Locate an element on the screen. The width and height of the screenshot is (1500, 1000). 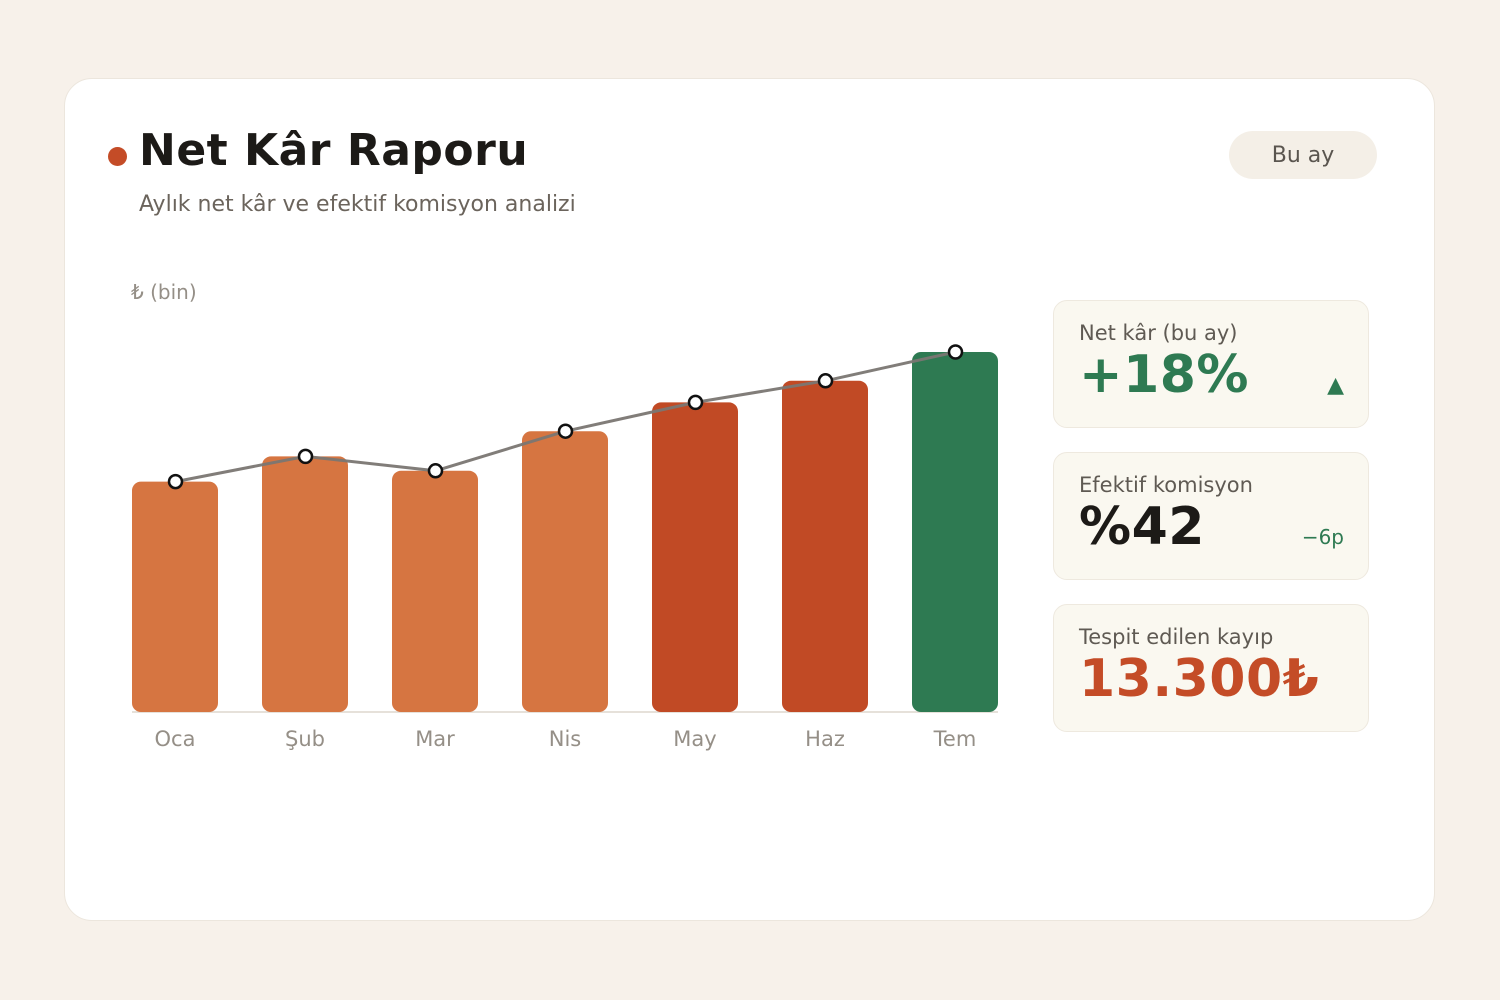
kpi-commission-value: %42 is located at coordinates (1142, 527).